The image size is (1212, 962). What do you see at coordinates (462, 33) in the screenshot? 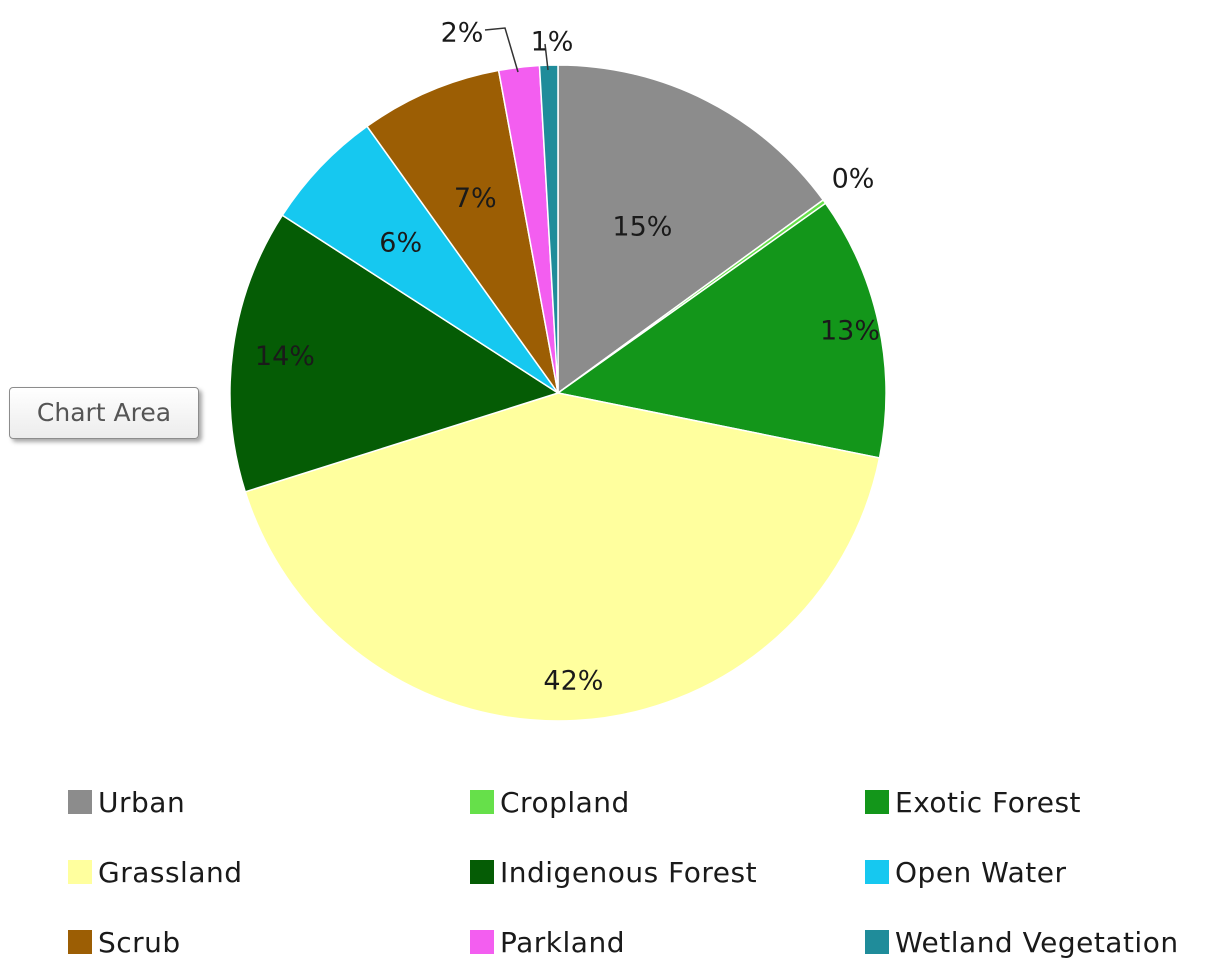
I see `data-label-parkland: 2%` at bounding box center [462, 33].